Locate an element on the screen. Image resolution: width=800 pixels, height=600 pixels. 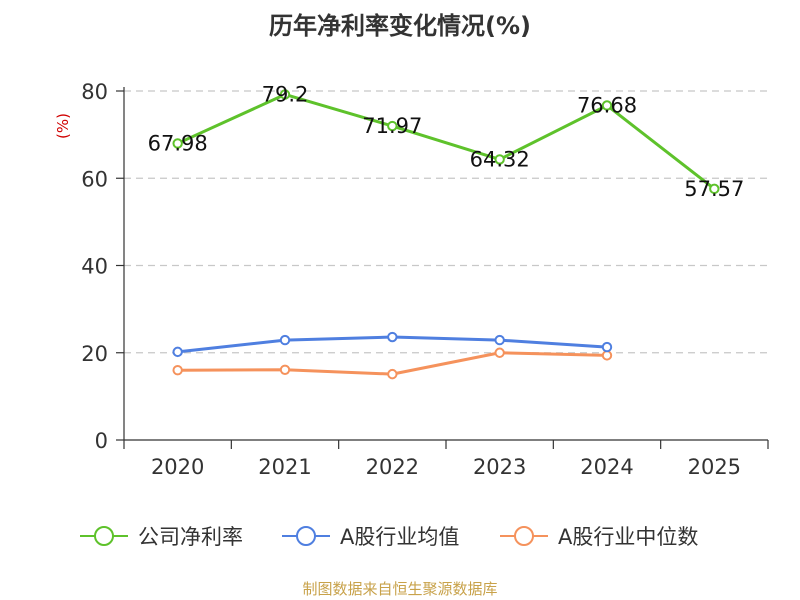
x-tick-label: 2024 is located at coordinates (606, 467).